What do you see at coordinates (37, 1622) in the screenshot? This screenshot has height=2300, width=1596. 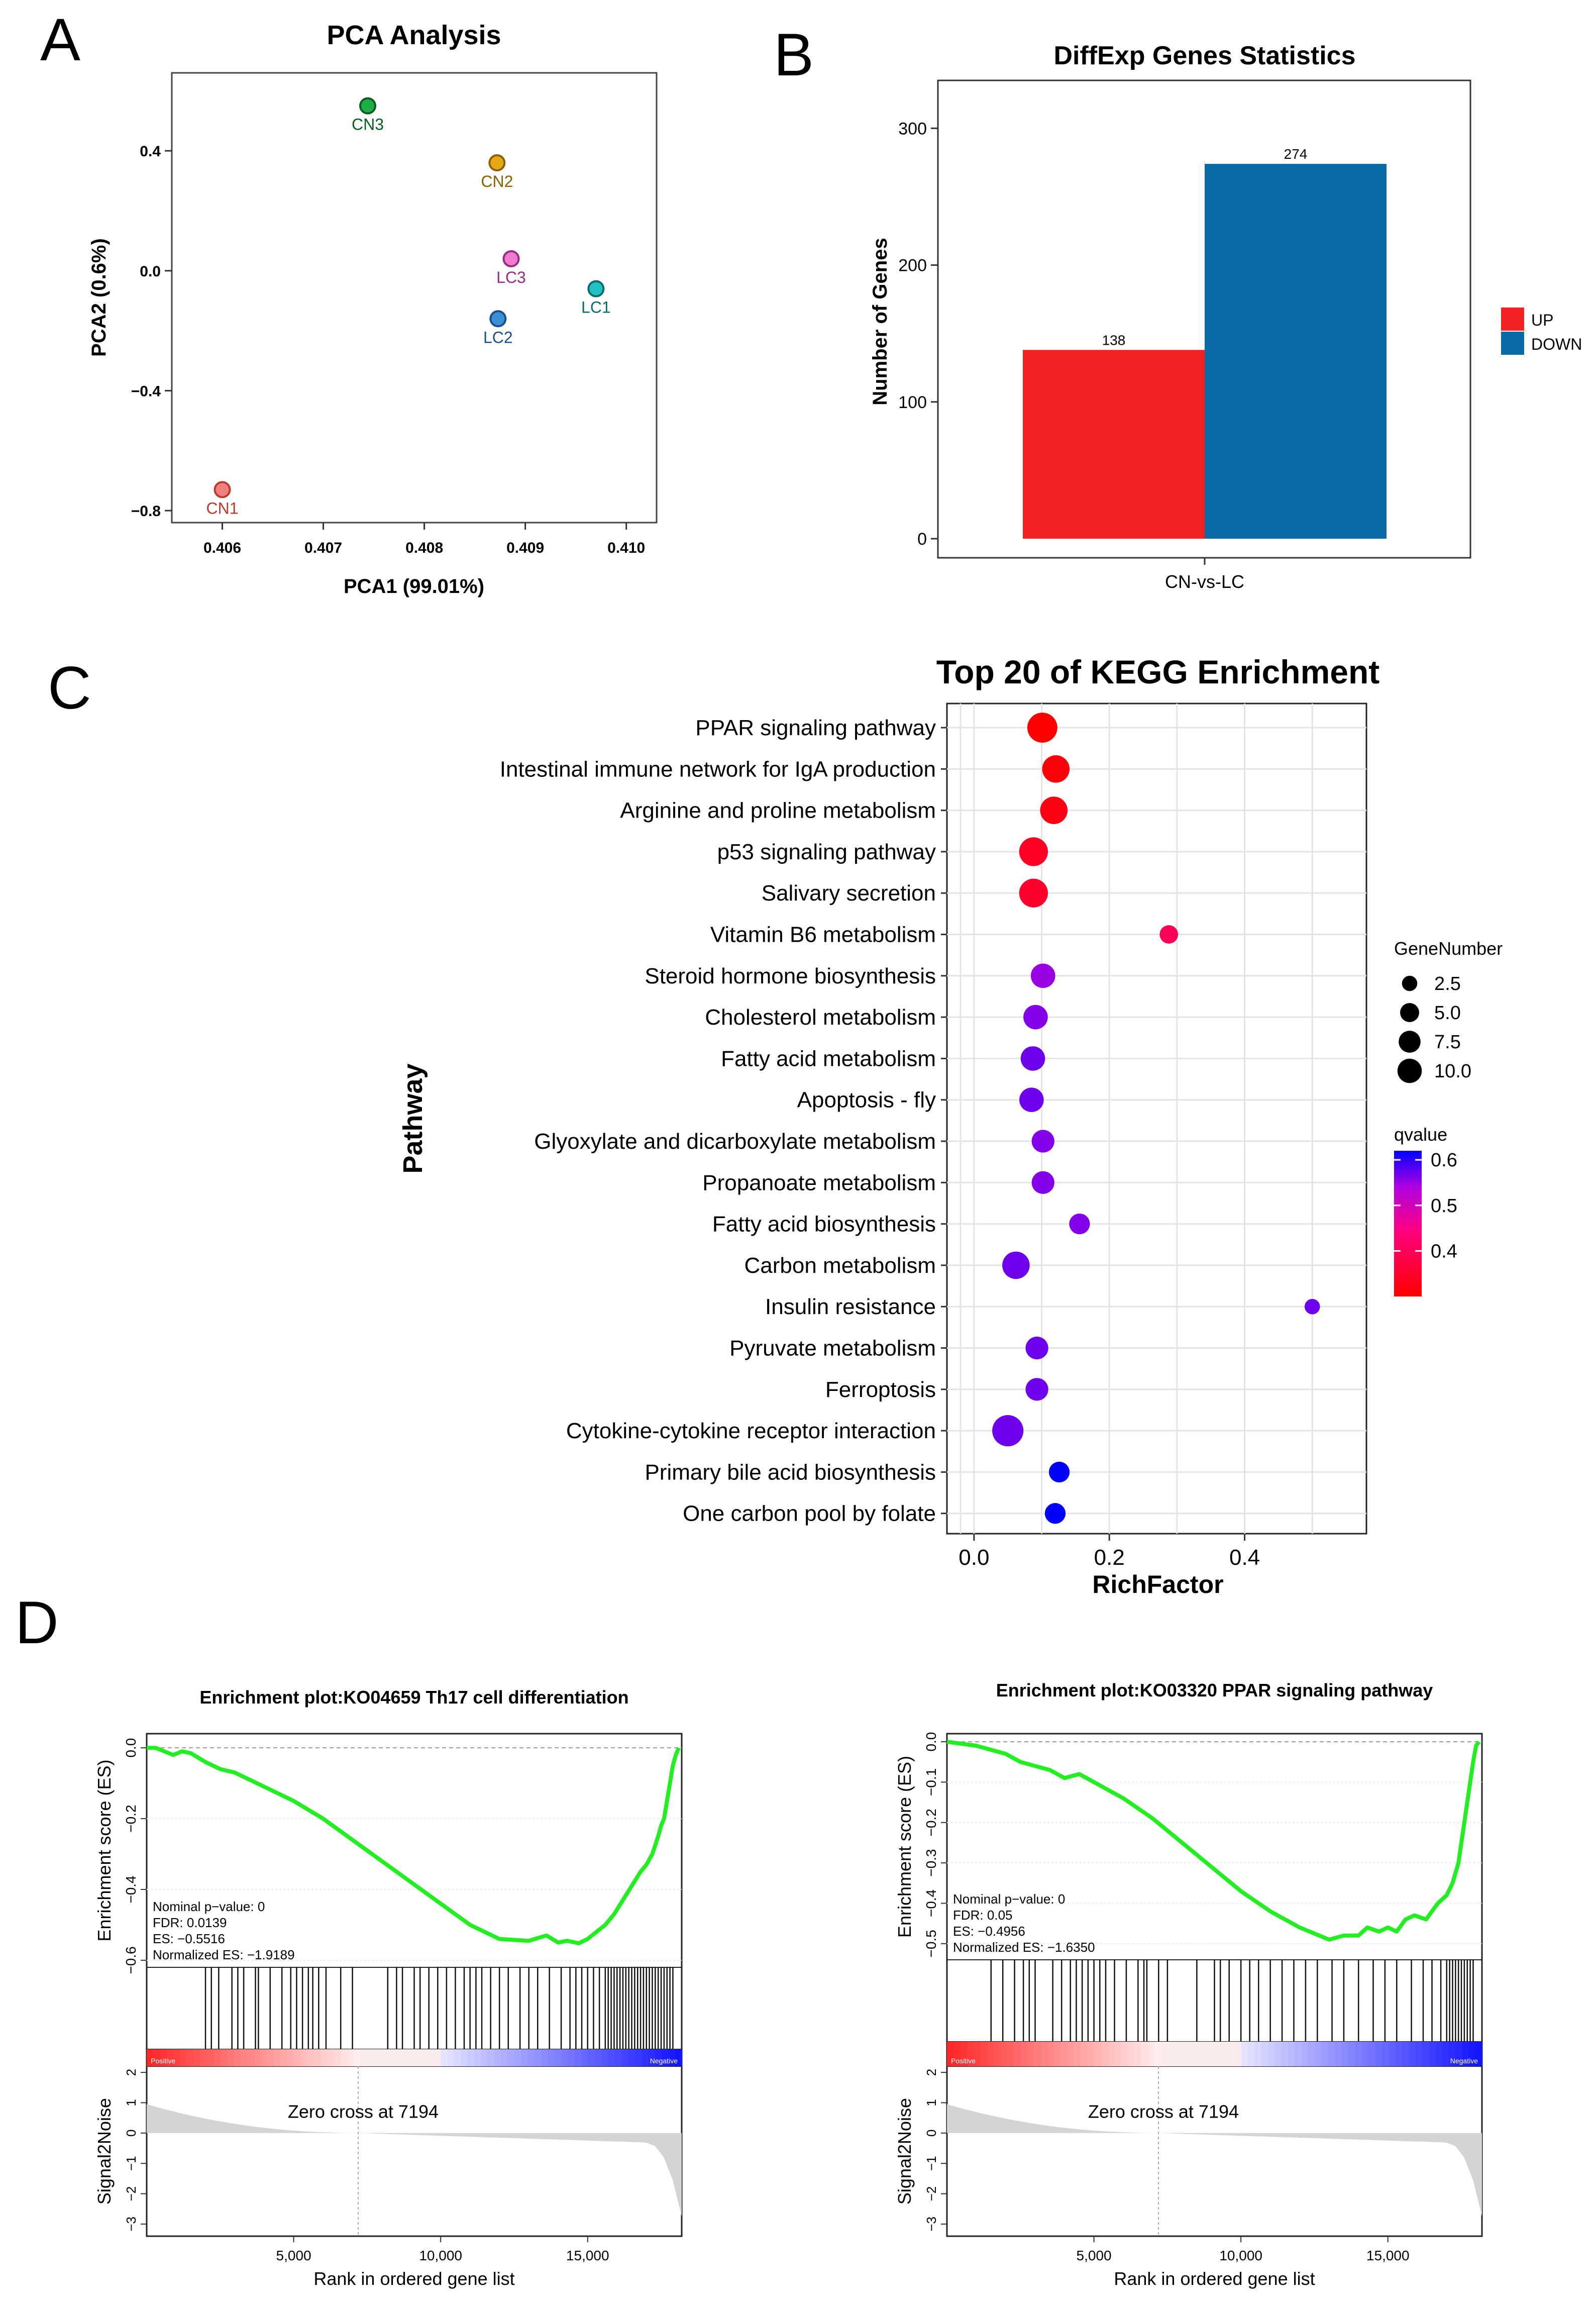 I see `panel-label-d: D` at bounding box center [37, 1622].